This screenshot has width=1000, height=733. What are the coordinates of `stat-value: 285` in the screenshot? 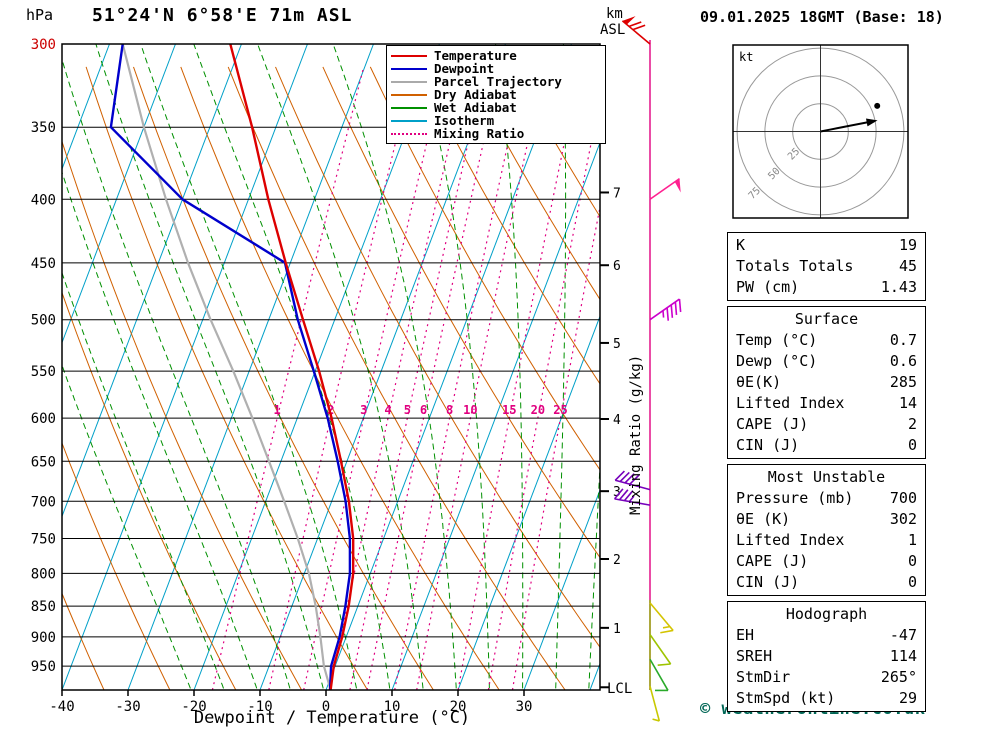 It's located at (903, 382).